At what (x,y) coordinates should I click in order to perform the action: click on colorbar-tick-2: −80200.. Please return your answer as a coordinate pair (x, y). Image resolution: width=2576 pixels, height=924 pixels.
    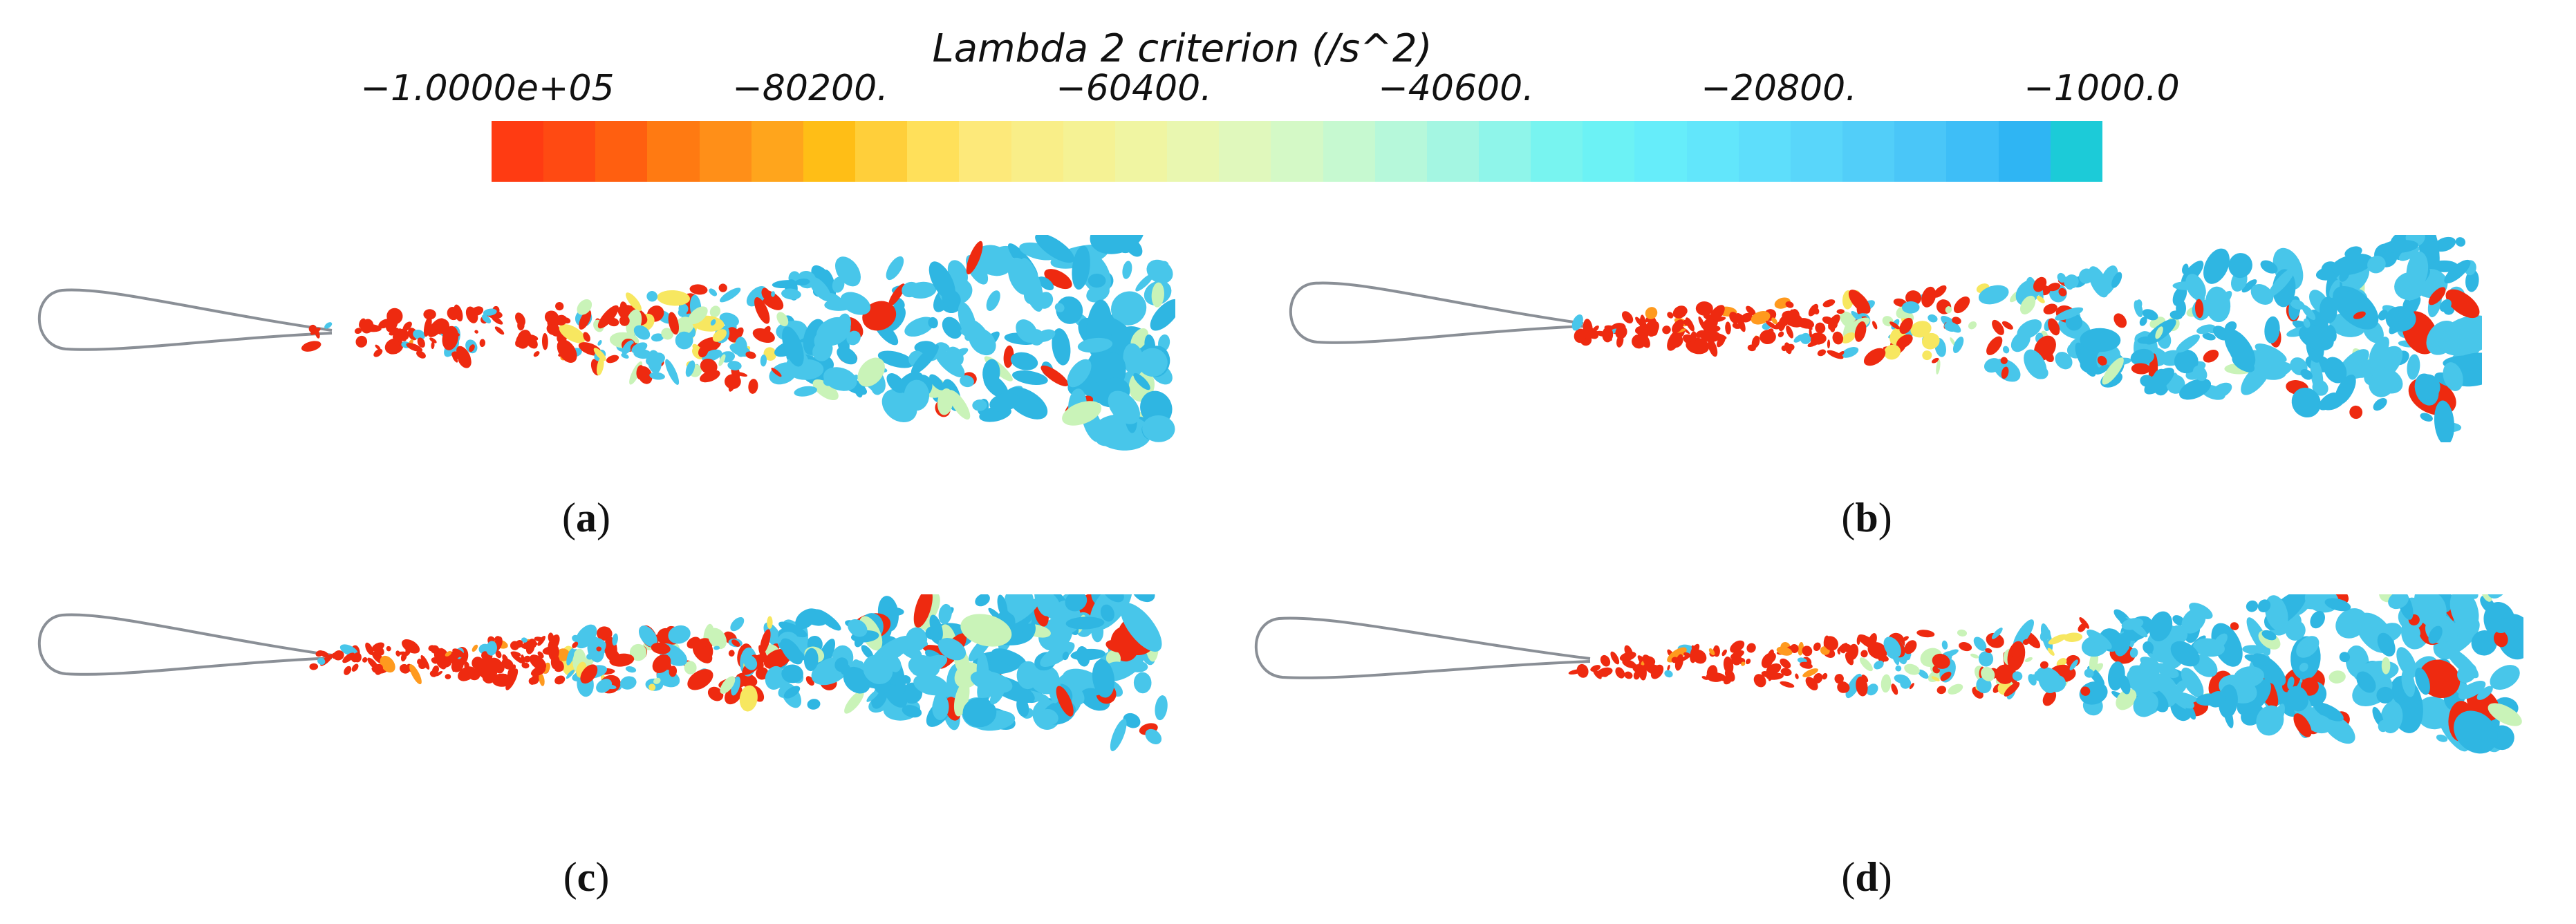
    Looking at the image, I should click on (810, 88).